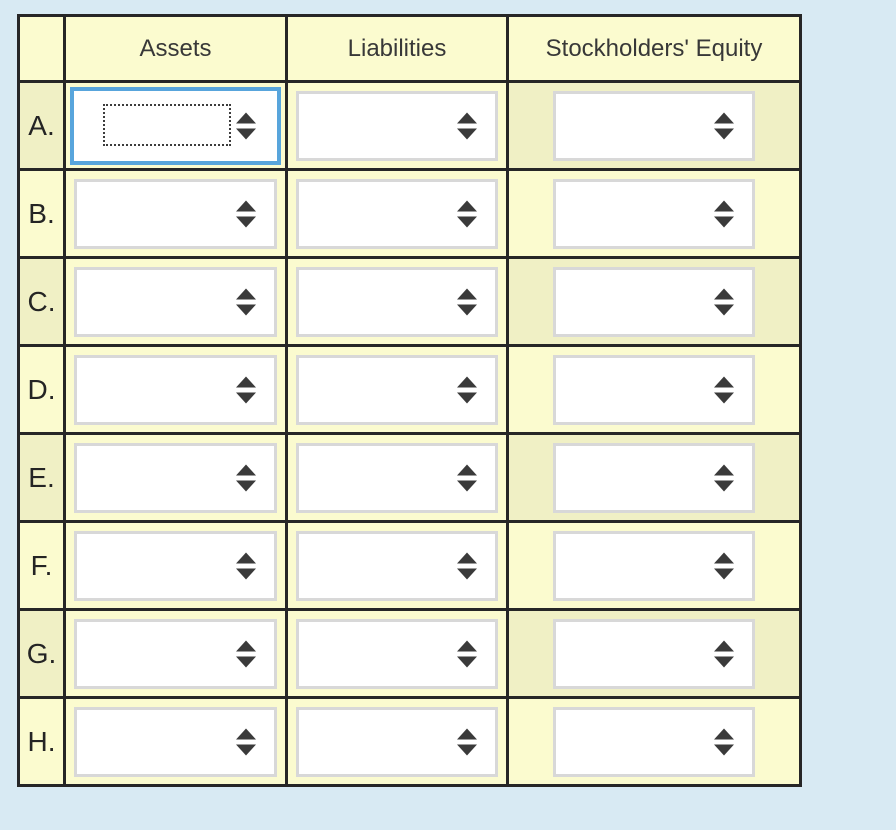 This screenshot has width=896, height=830. I want to click on cell-a-assets, so click(175, 125).